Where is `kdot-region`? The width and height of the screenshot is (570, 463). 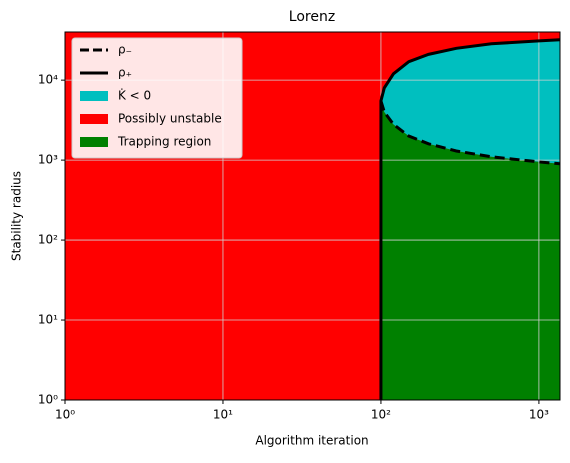 kdot-region is located at coordinates (470, 101).